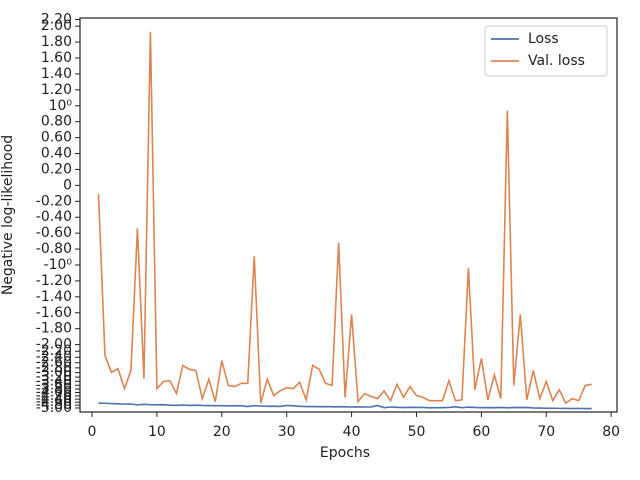 Image resolution: width=640 pixels, height=480 pixels. I want to click on y-tick-label: -5.00, so click(54, 408).